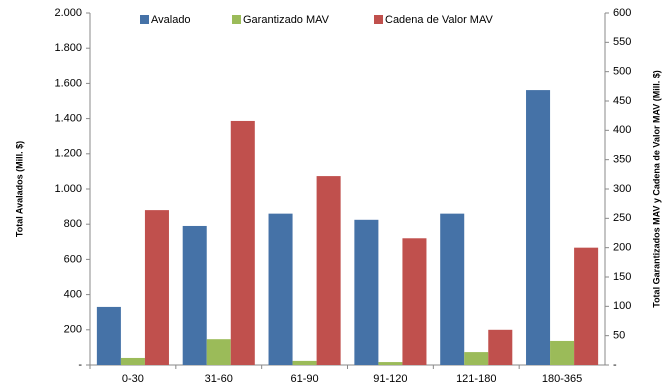 The height and width of the screenshot is (386, 669). Describe the element at coordinates (622, 130) in the screenshot. I see `y2ticks-label: 400` at that location.